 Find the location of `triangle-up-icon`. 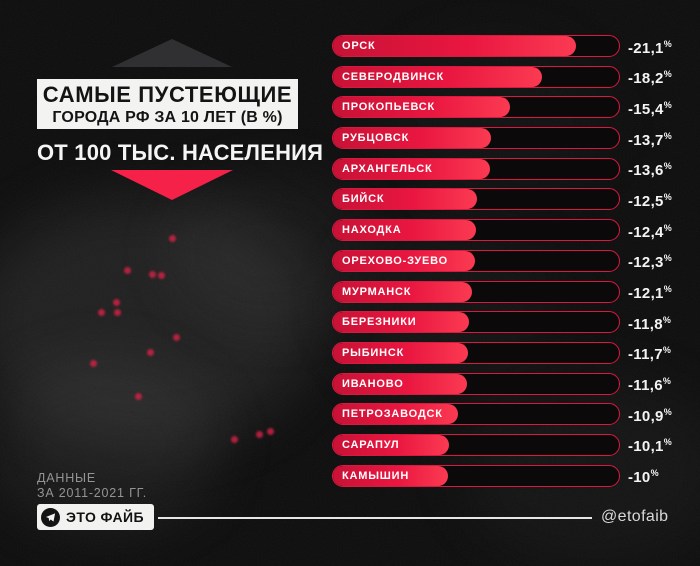

triangle-up-icon is located at coordinates (172, 53).